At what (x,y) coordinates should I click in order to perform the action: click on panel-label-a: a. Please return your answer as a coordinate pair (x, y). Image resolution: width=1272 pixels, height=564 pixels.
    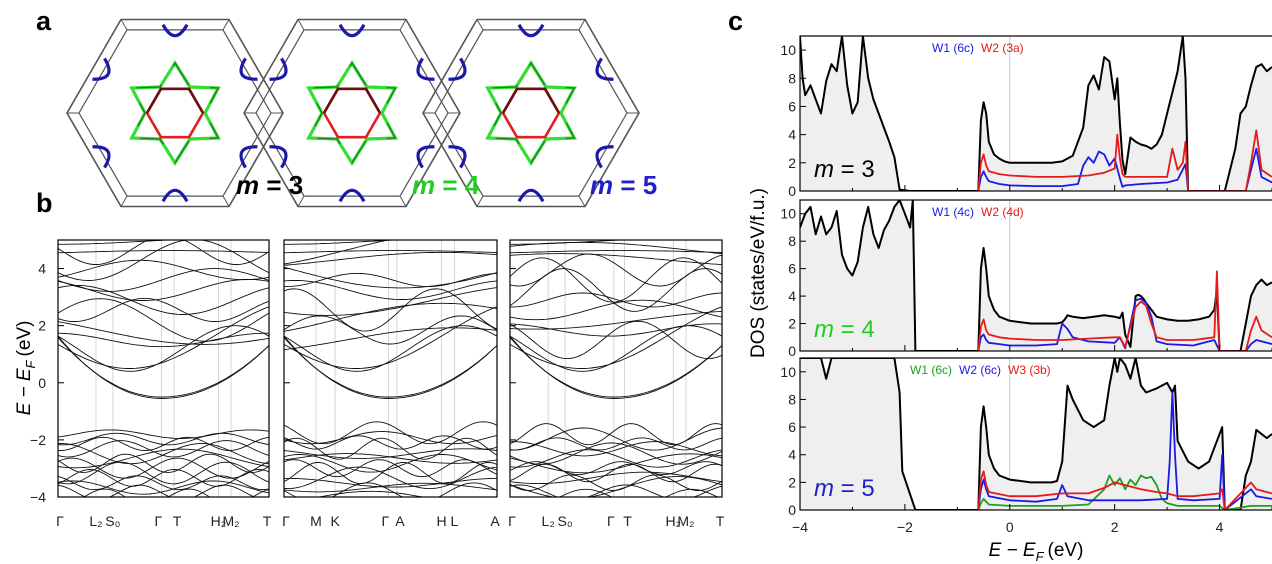
    Looking at the image, I should click on (44, 21).